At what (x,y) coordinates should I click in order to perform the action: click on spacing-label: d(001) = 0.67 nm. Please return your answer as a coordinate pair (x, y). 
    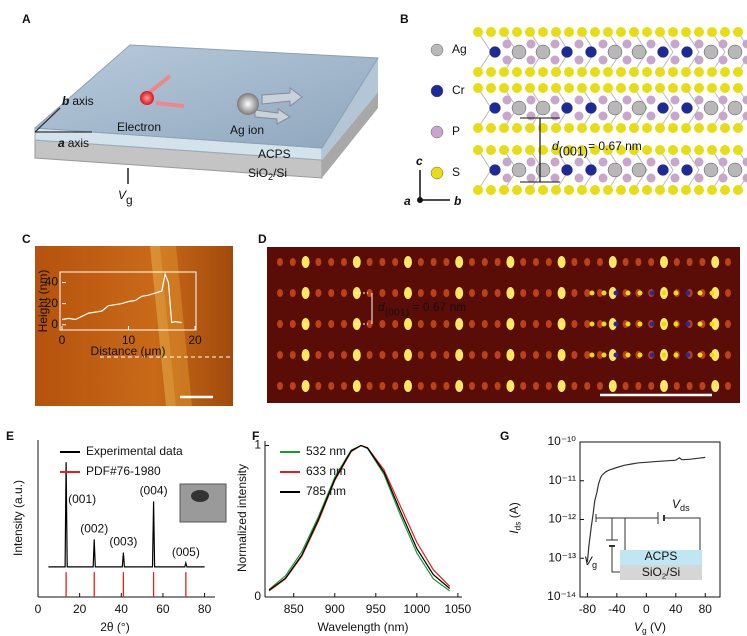
    Looking at the image, I should click on (422, 309).